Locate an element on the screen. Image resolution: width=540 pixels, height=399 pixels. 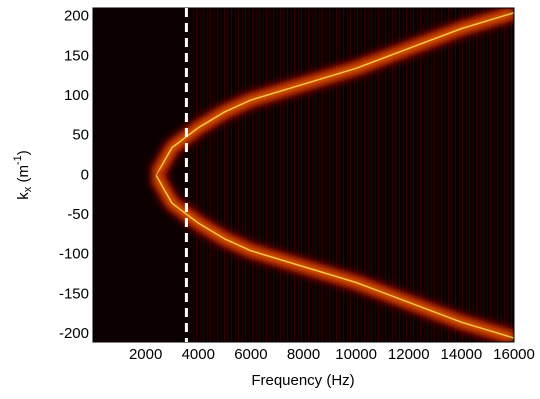
y-label-part: k is located at coordinates (23, 196).